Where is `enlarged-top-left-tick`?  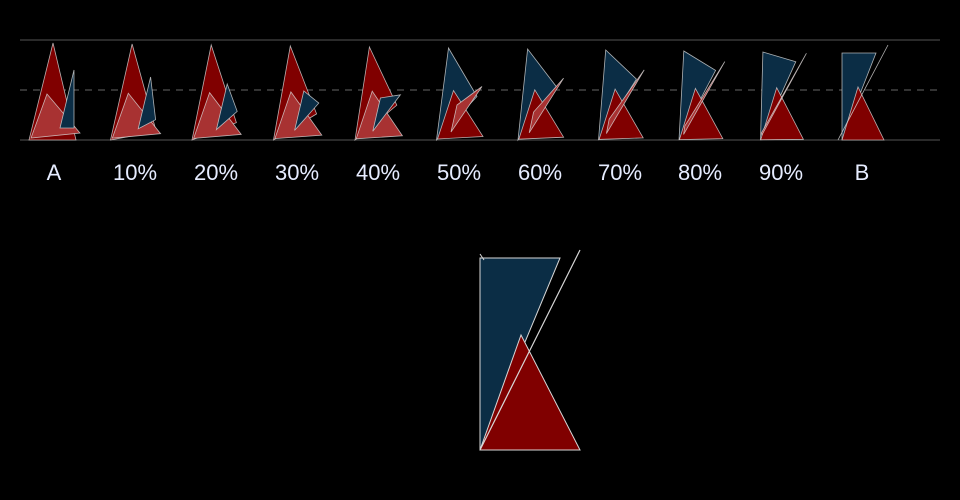 enlarged-top-left-tick is located at coordinates (482, 257).